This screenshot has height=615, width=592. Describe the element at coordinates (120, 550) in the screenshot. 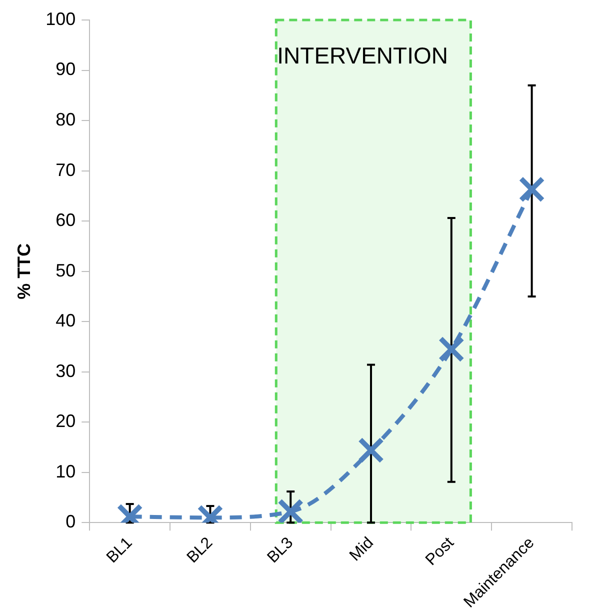

I see `x-tick-label: BL1` at that location.